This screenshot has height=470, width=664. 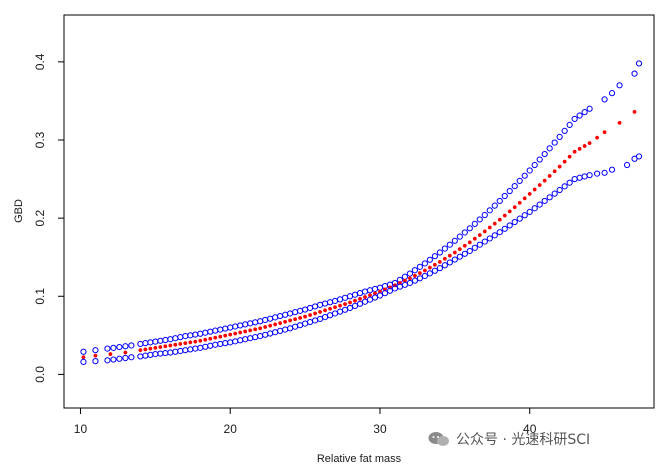 What do you see at coordinates (40, 296) in the screenshot?
I see `y-tick-label: 0.1` at bounding box center [40, 296].